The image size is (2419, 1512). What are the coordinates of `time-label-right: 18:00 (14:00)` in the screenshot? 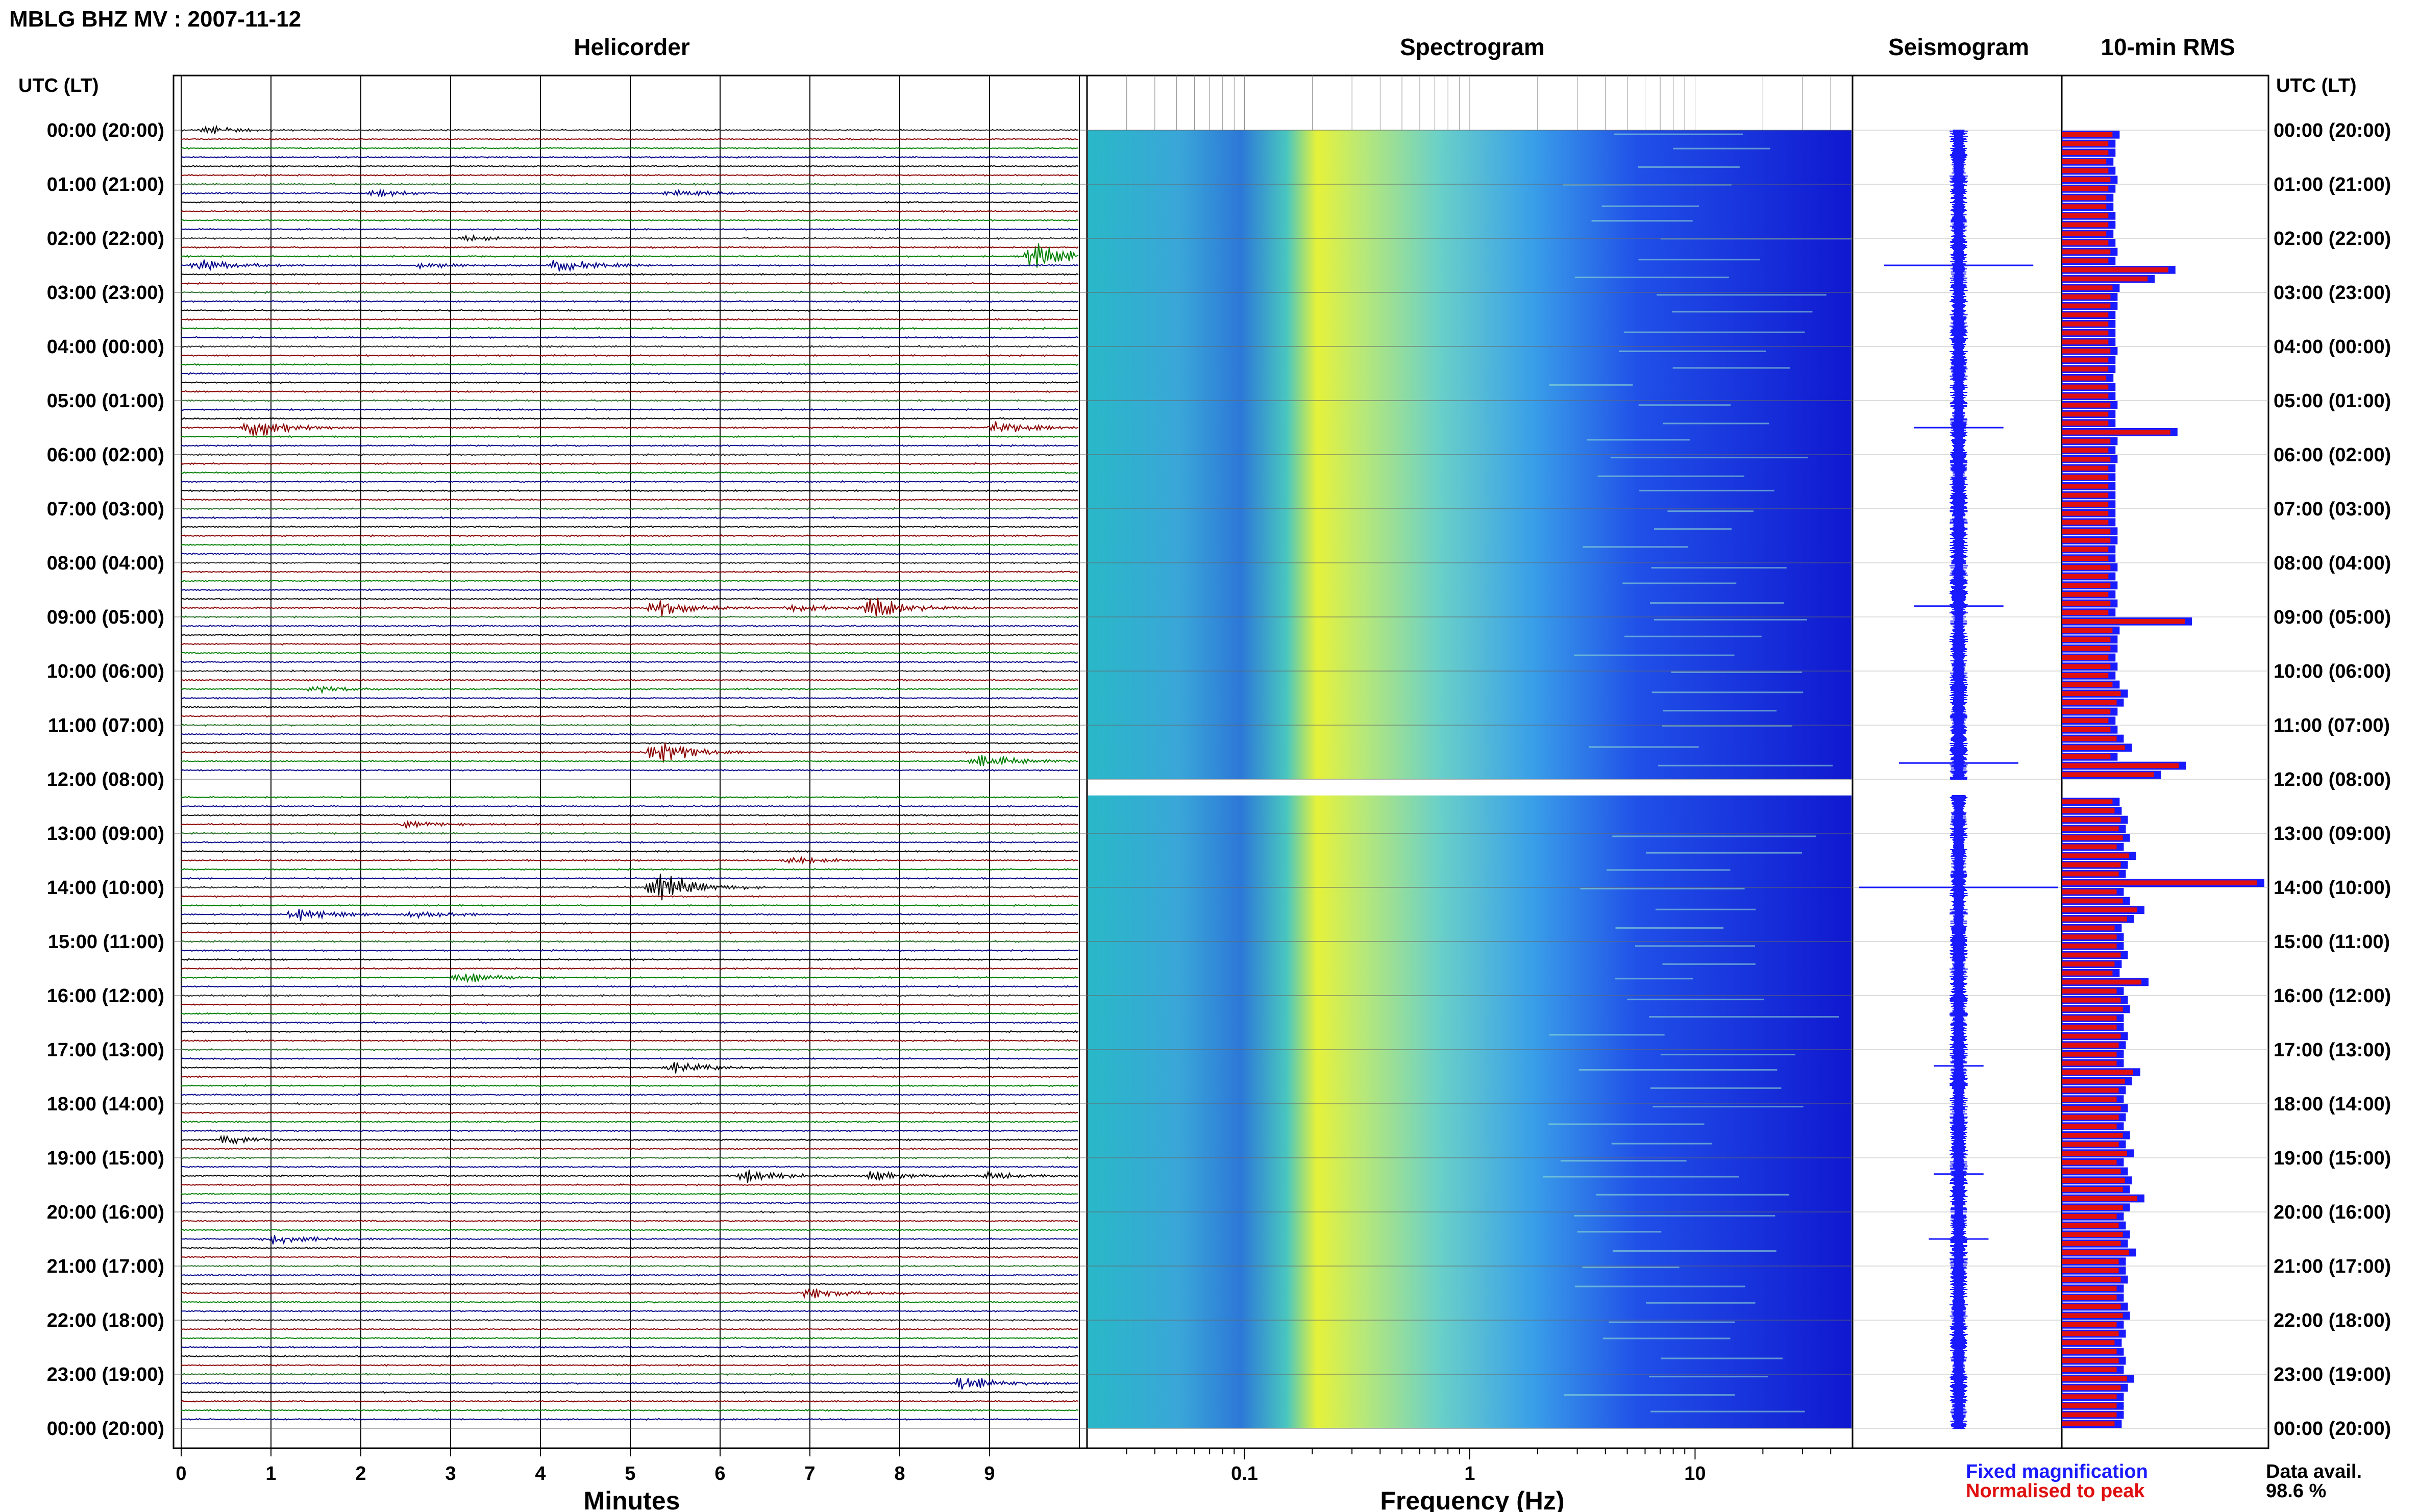 It's located at (2332, 1104).